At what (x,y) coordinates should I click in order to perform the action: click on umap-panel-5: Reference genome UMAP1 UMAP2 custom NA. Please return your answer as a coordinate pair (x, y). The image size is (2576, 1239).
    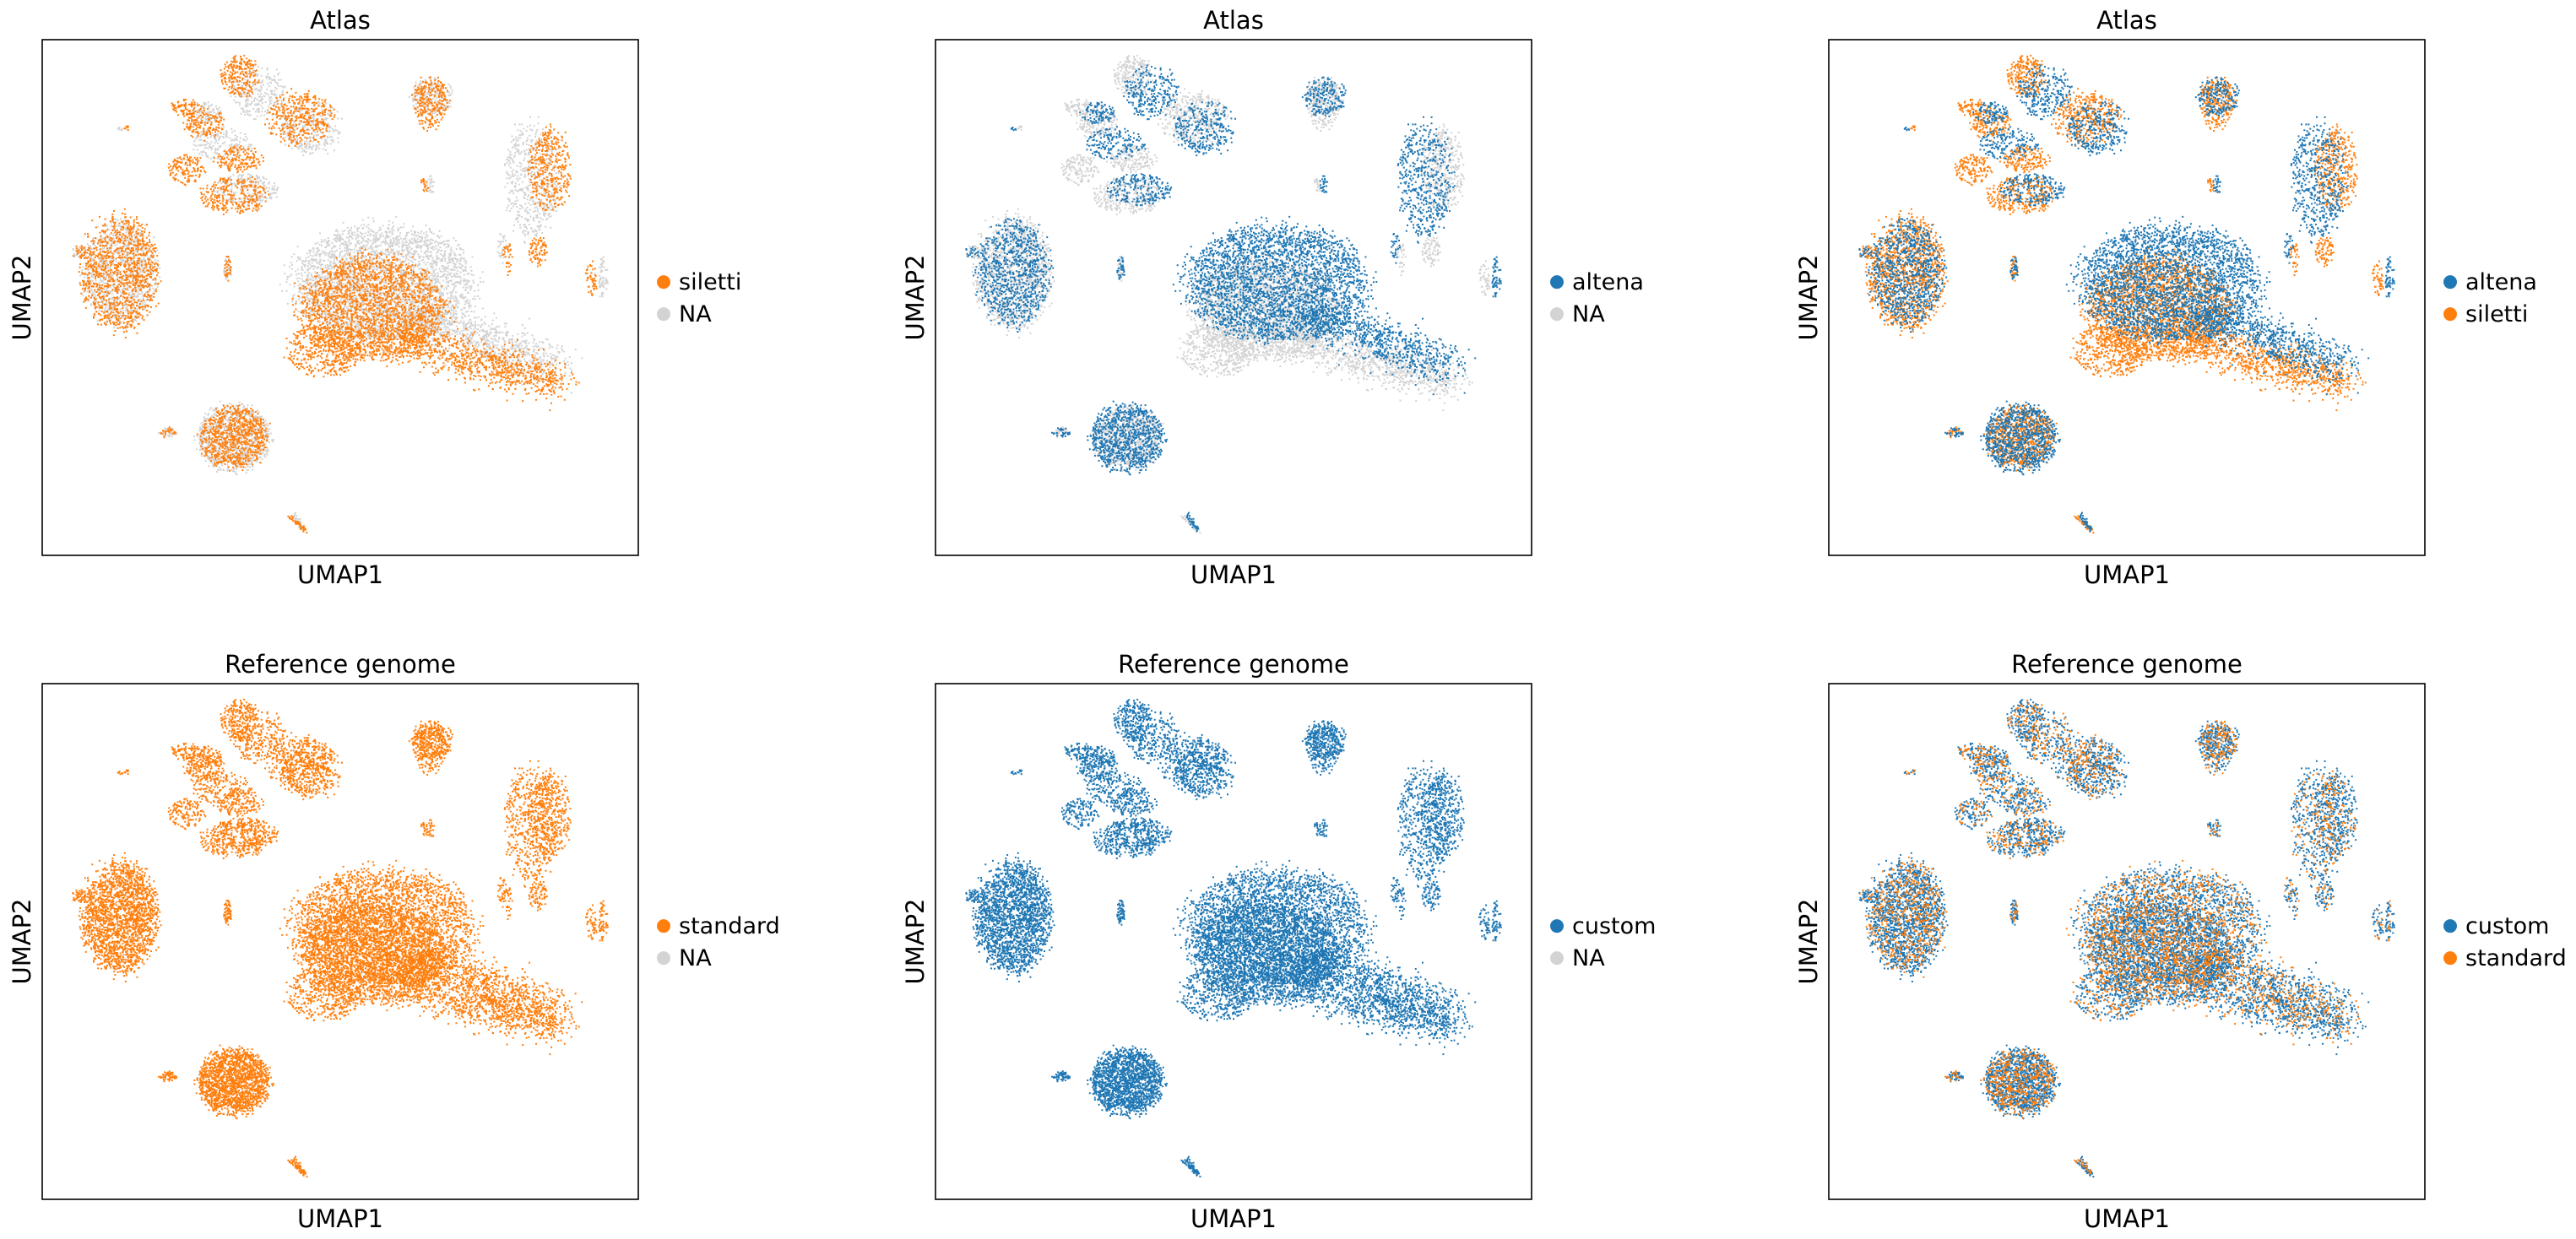
    Looking at the image, I should click on (1278, 941).